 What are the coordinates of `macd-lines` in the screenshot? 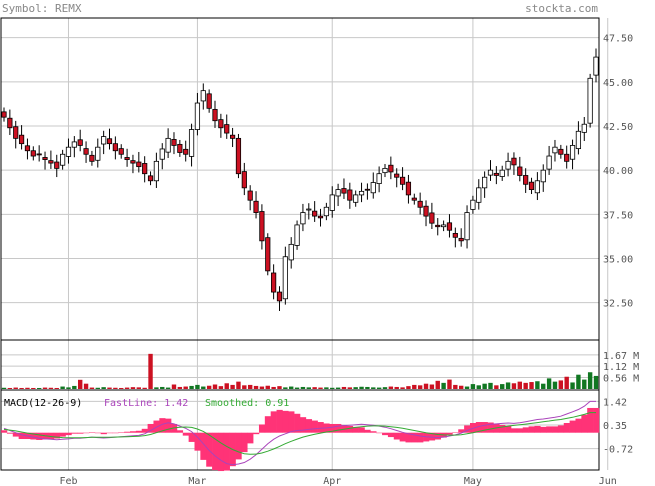 It's located at (299, 433).